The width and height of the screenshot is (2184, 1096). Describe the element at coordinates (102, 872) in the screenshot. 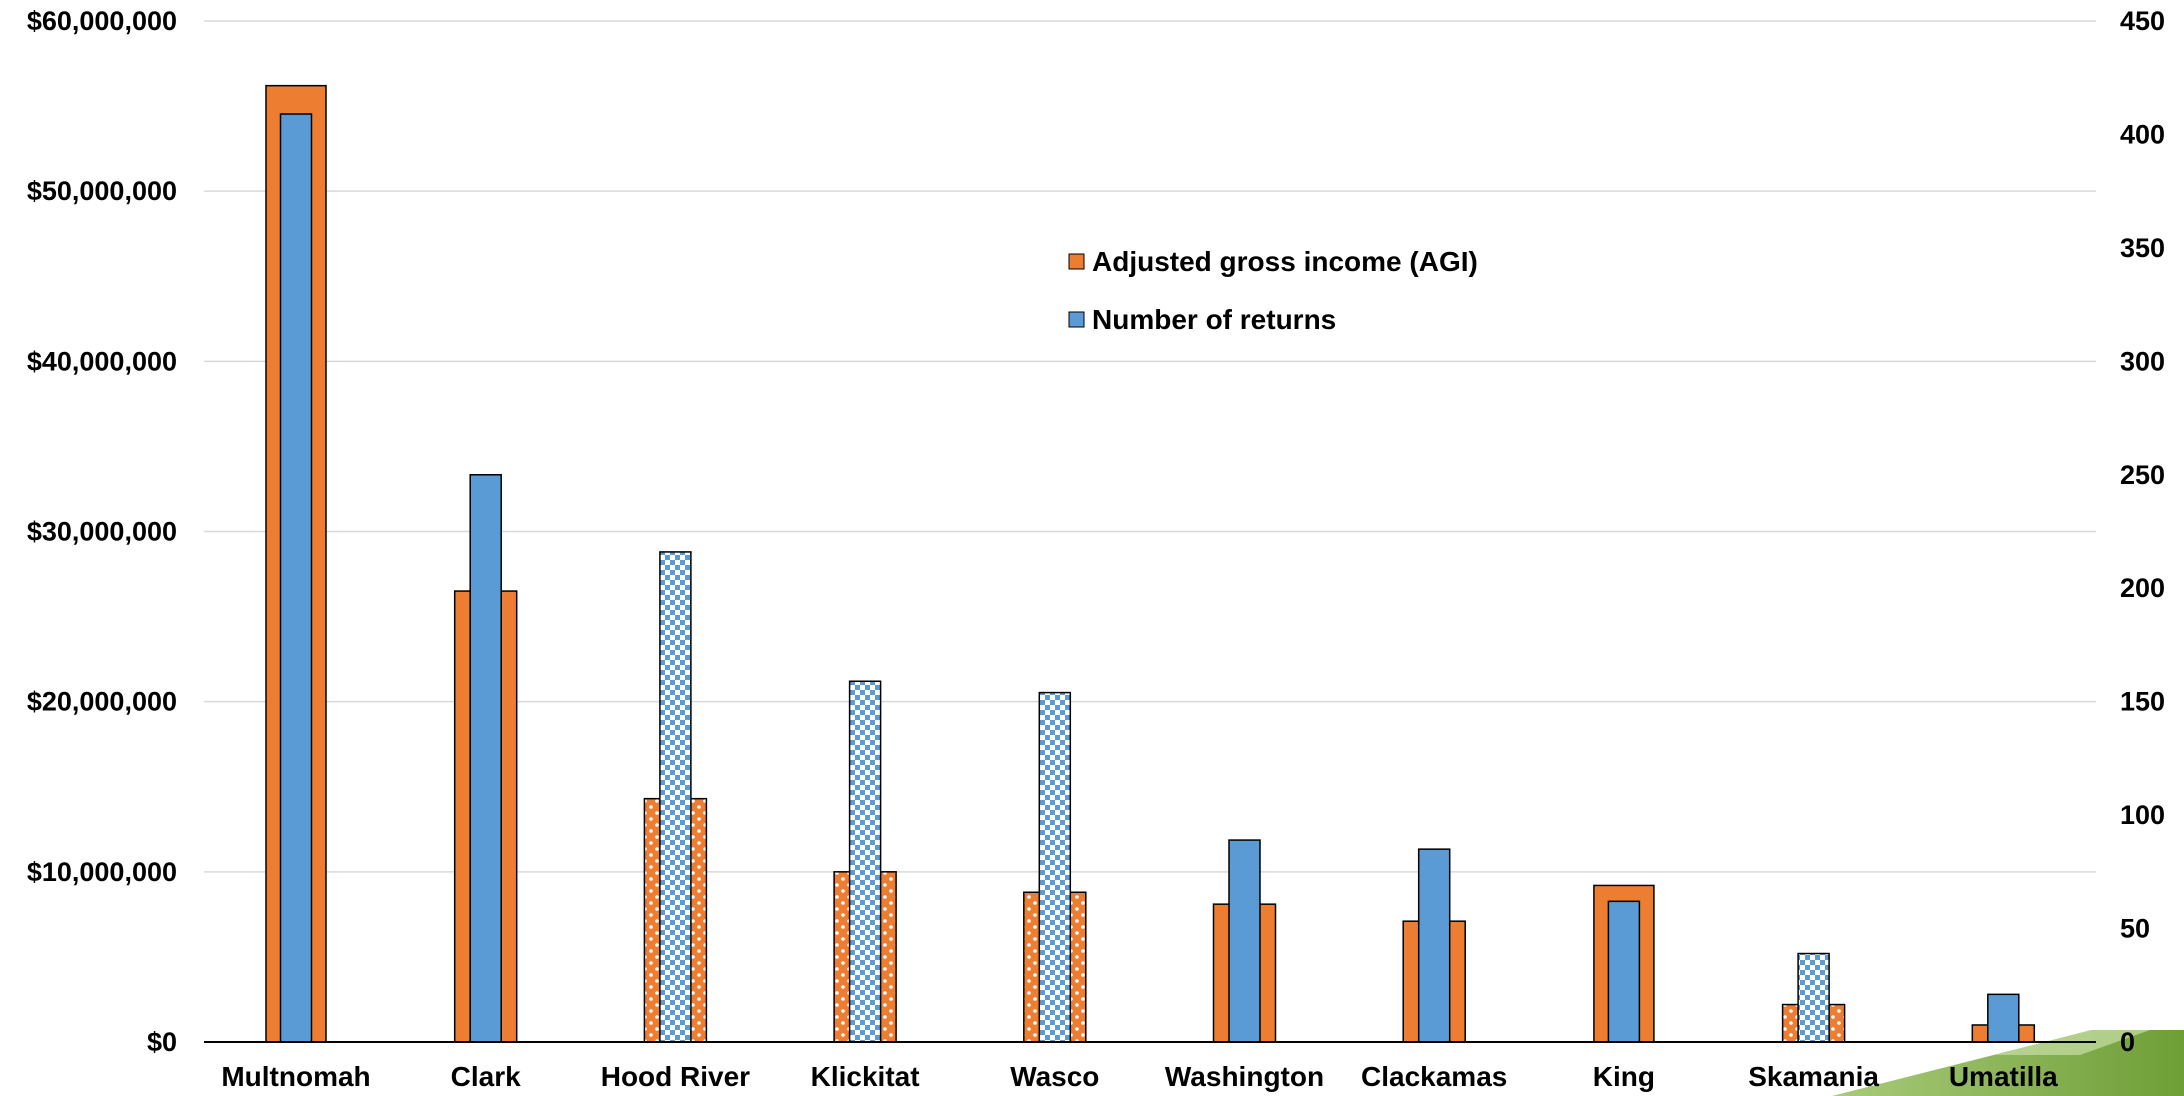

I see `y-left-tick-label-1: $10,000,000` at that location.